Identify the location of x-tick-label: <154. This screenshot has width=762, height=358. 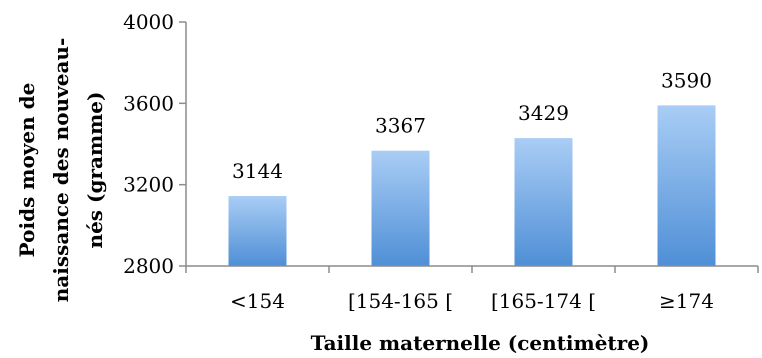
(257, 301).